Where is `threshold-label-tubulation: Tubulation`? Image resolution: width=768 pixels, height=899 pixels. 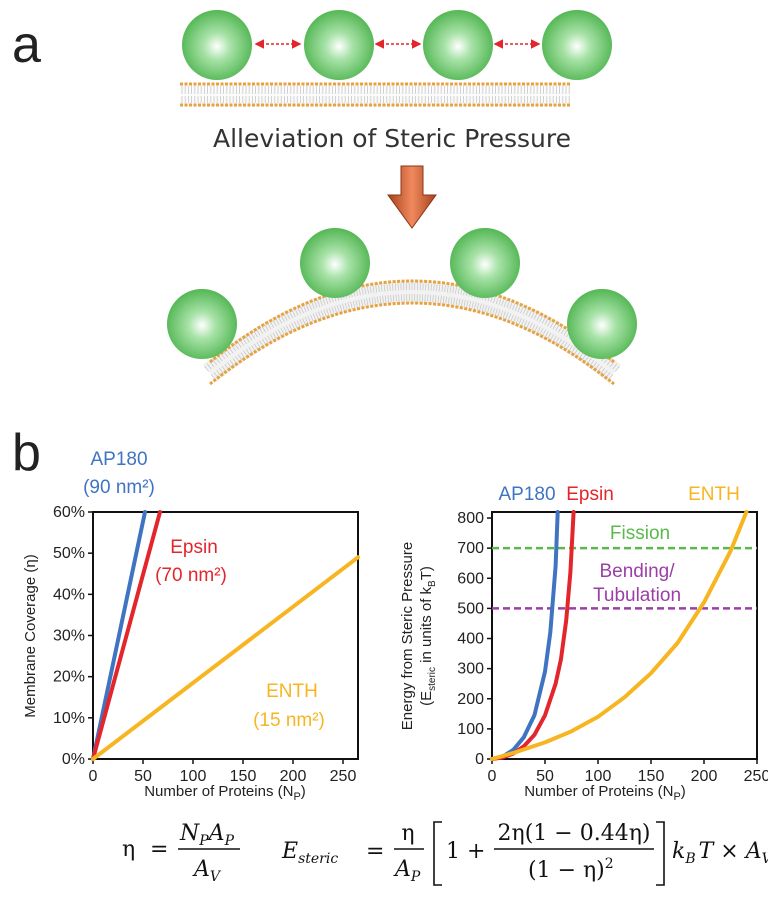
threshold-label-tubulation: Tubulation is located at coordinates (637, 595).